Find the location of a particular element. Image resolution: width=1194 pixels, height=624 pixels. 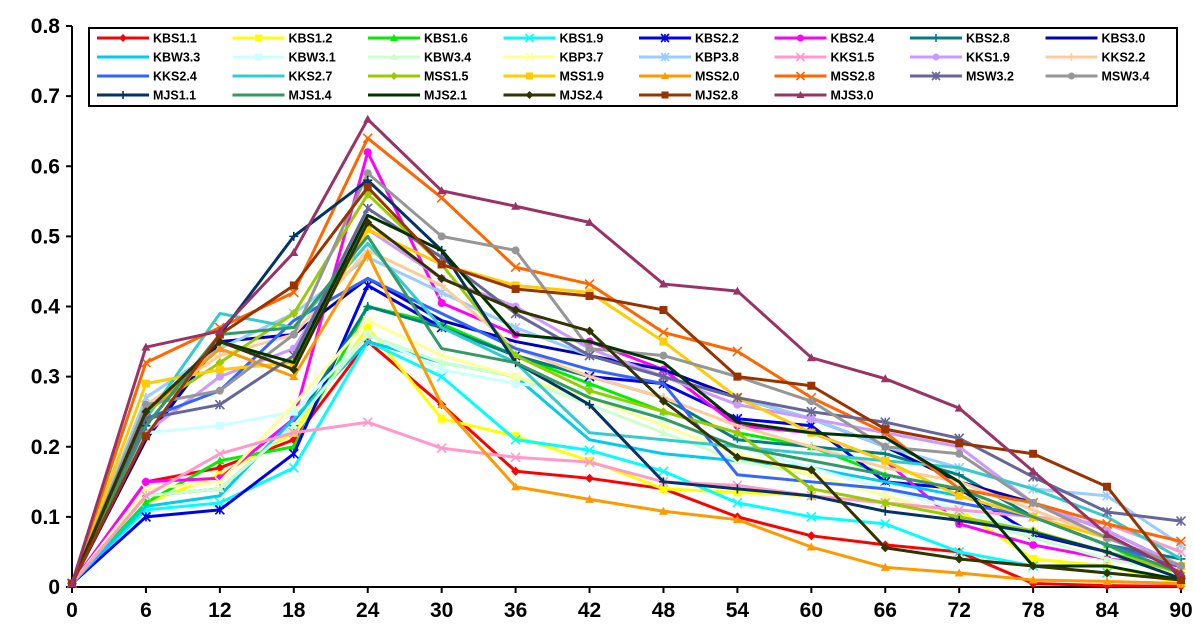

x-tick-label: 12 is located at coordinates (219, 610).